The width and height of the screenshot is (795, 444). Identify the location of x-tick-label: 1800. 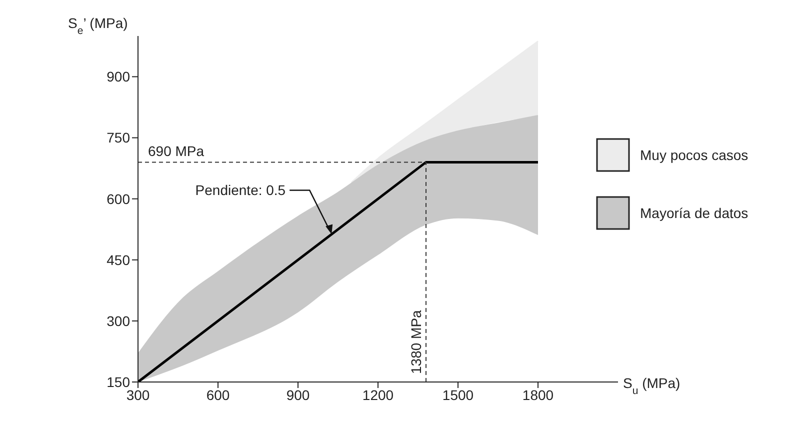
(538, 394).